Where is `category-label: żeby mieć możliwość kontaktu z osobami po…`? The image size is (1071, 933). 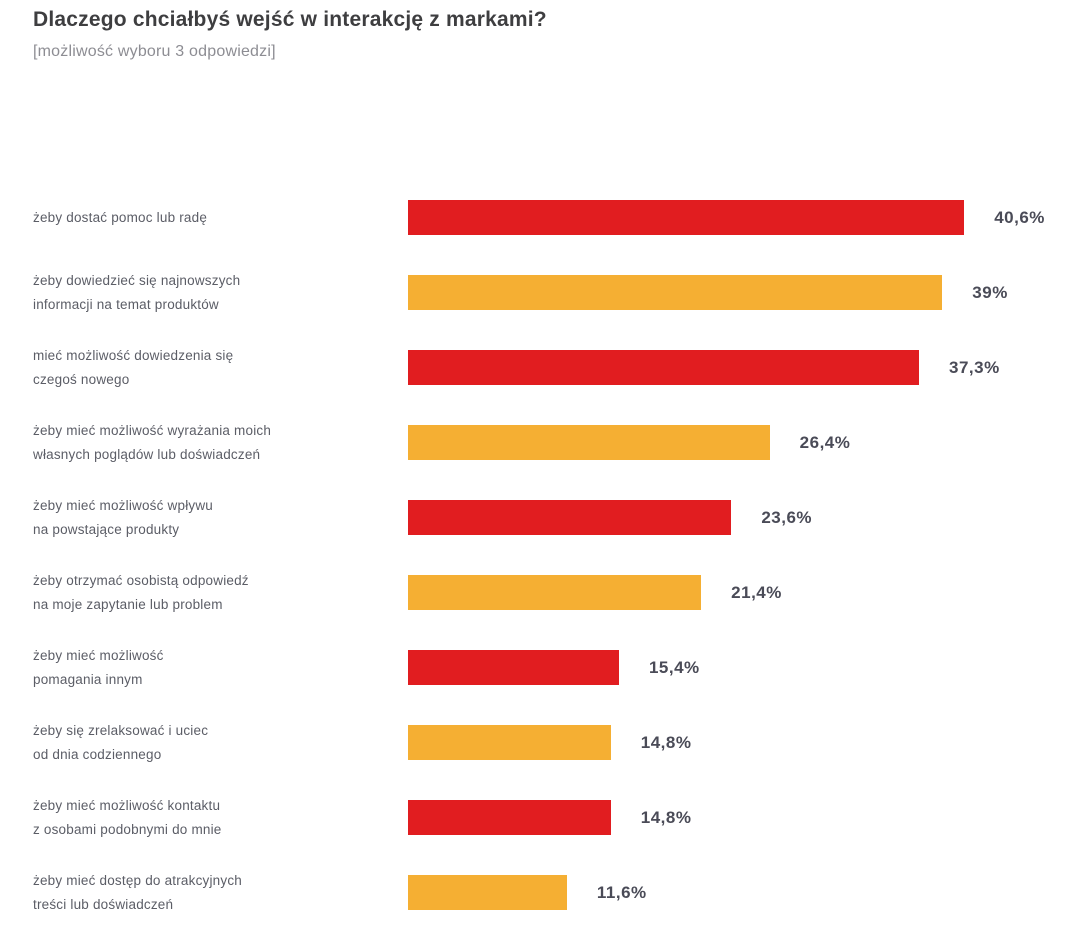
category-label: żeby mieć możliwość kontaktu z osobami po… is located at coordinates (204, 818).